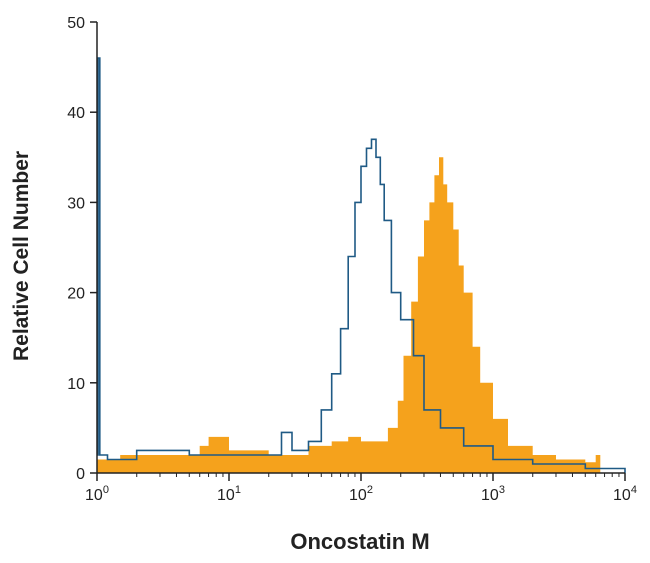  What do you see at coordinates (76, 113) in the screenshot?
I see `y-tick-label: 40` at bounding box center [76, 113].